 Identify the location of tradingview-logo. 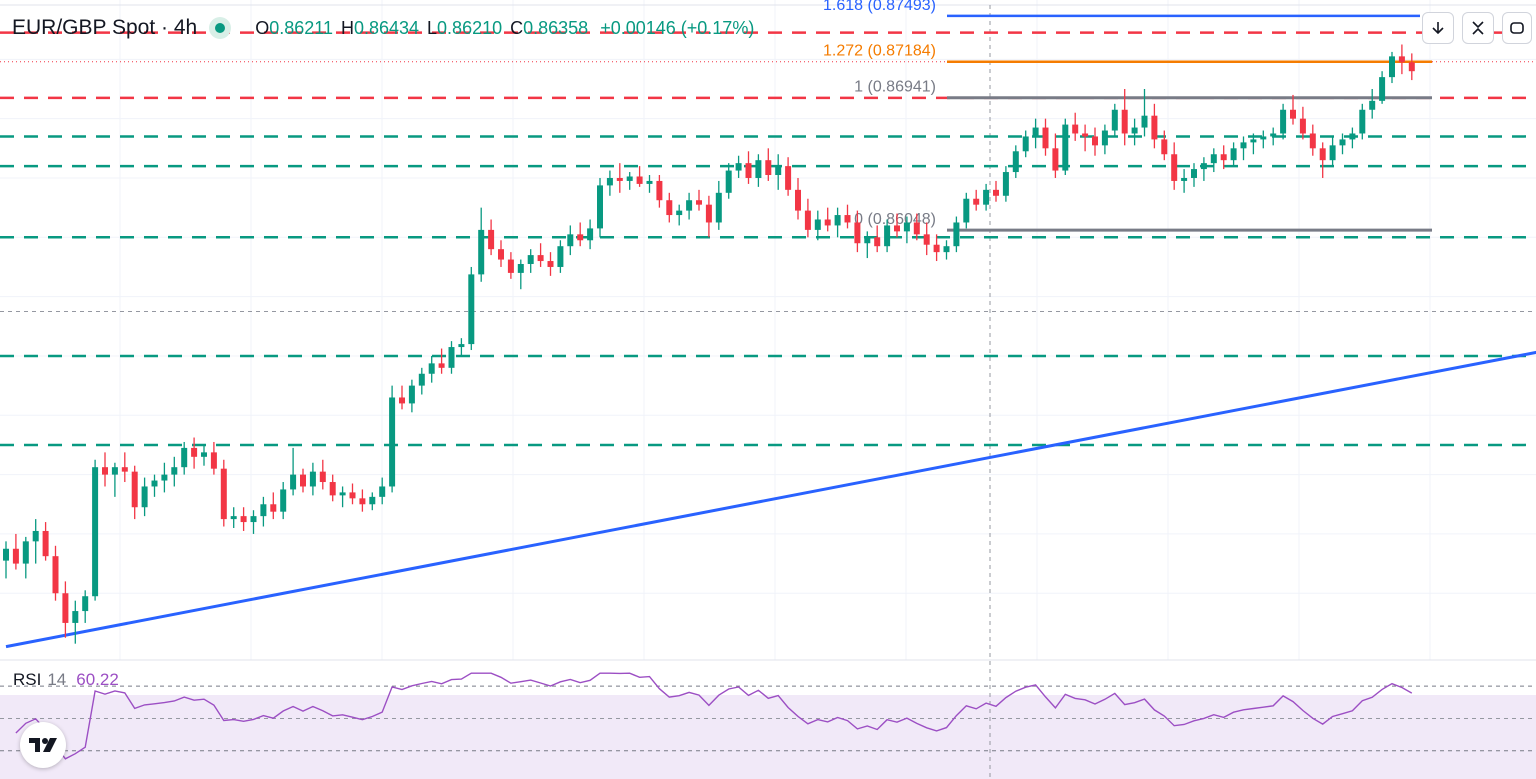
(43, 745).